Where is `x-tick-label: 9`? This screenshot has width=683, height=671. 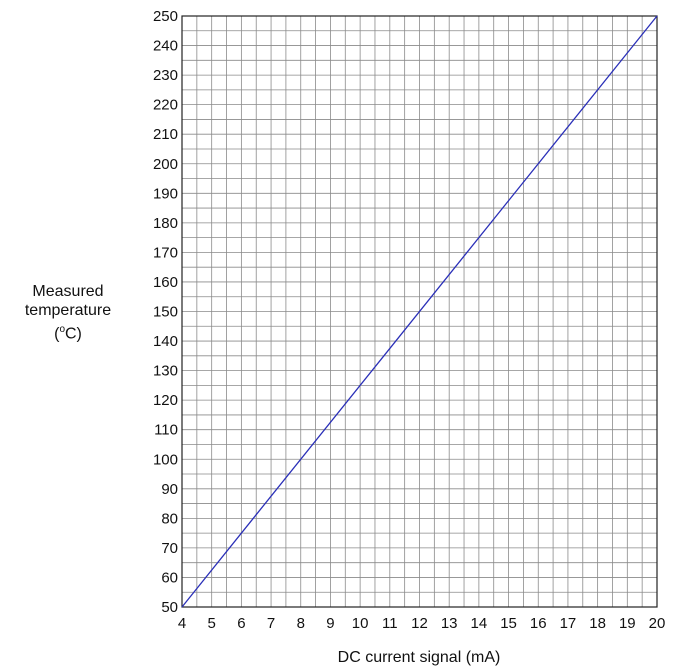
x-tick-label: 9 is located at coordinates (330, 623).